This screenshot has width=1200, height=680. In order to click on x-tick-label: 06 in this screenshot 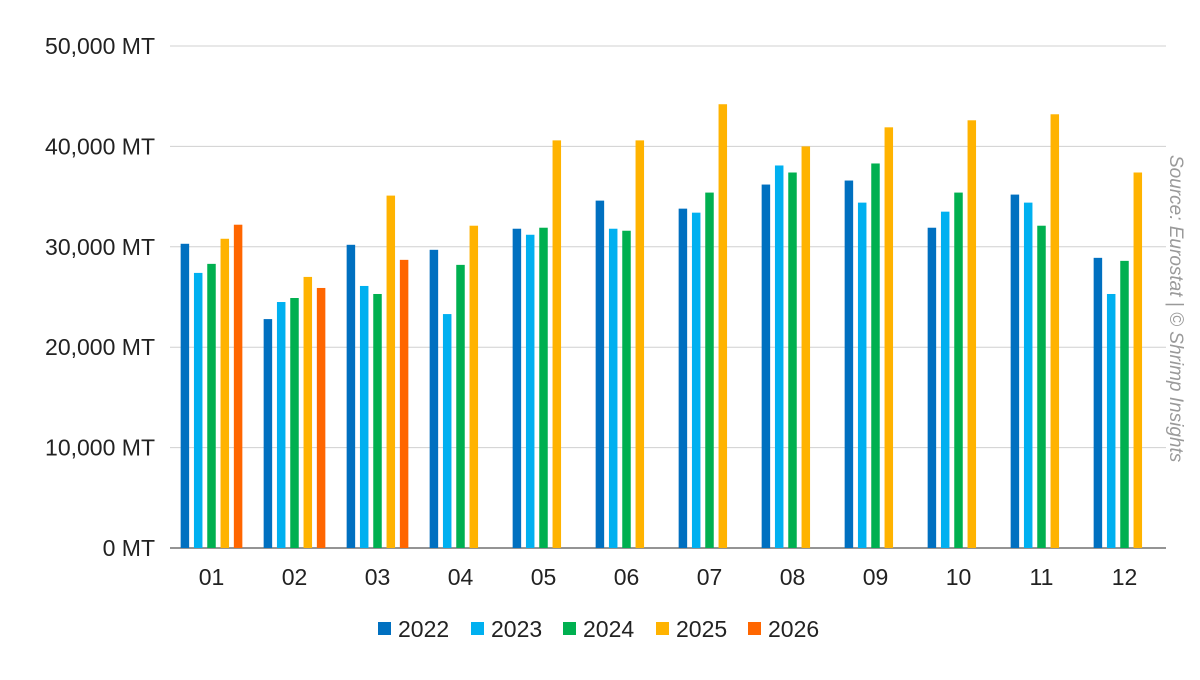, I will do `click(627, 577)`.